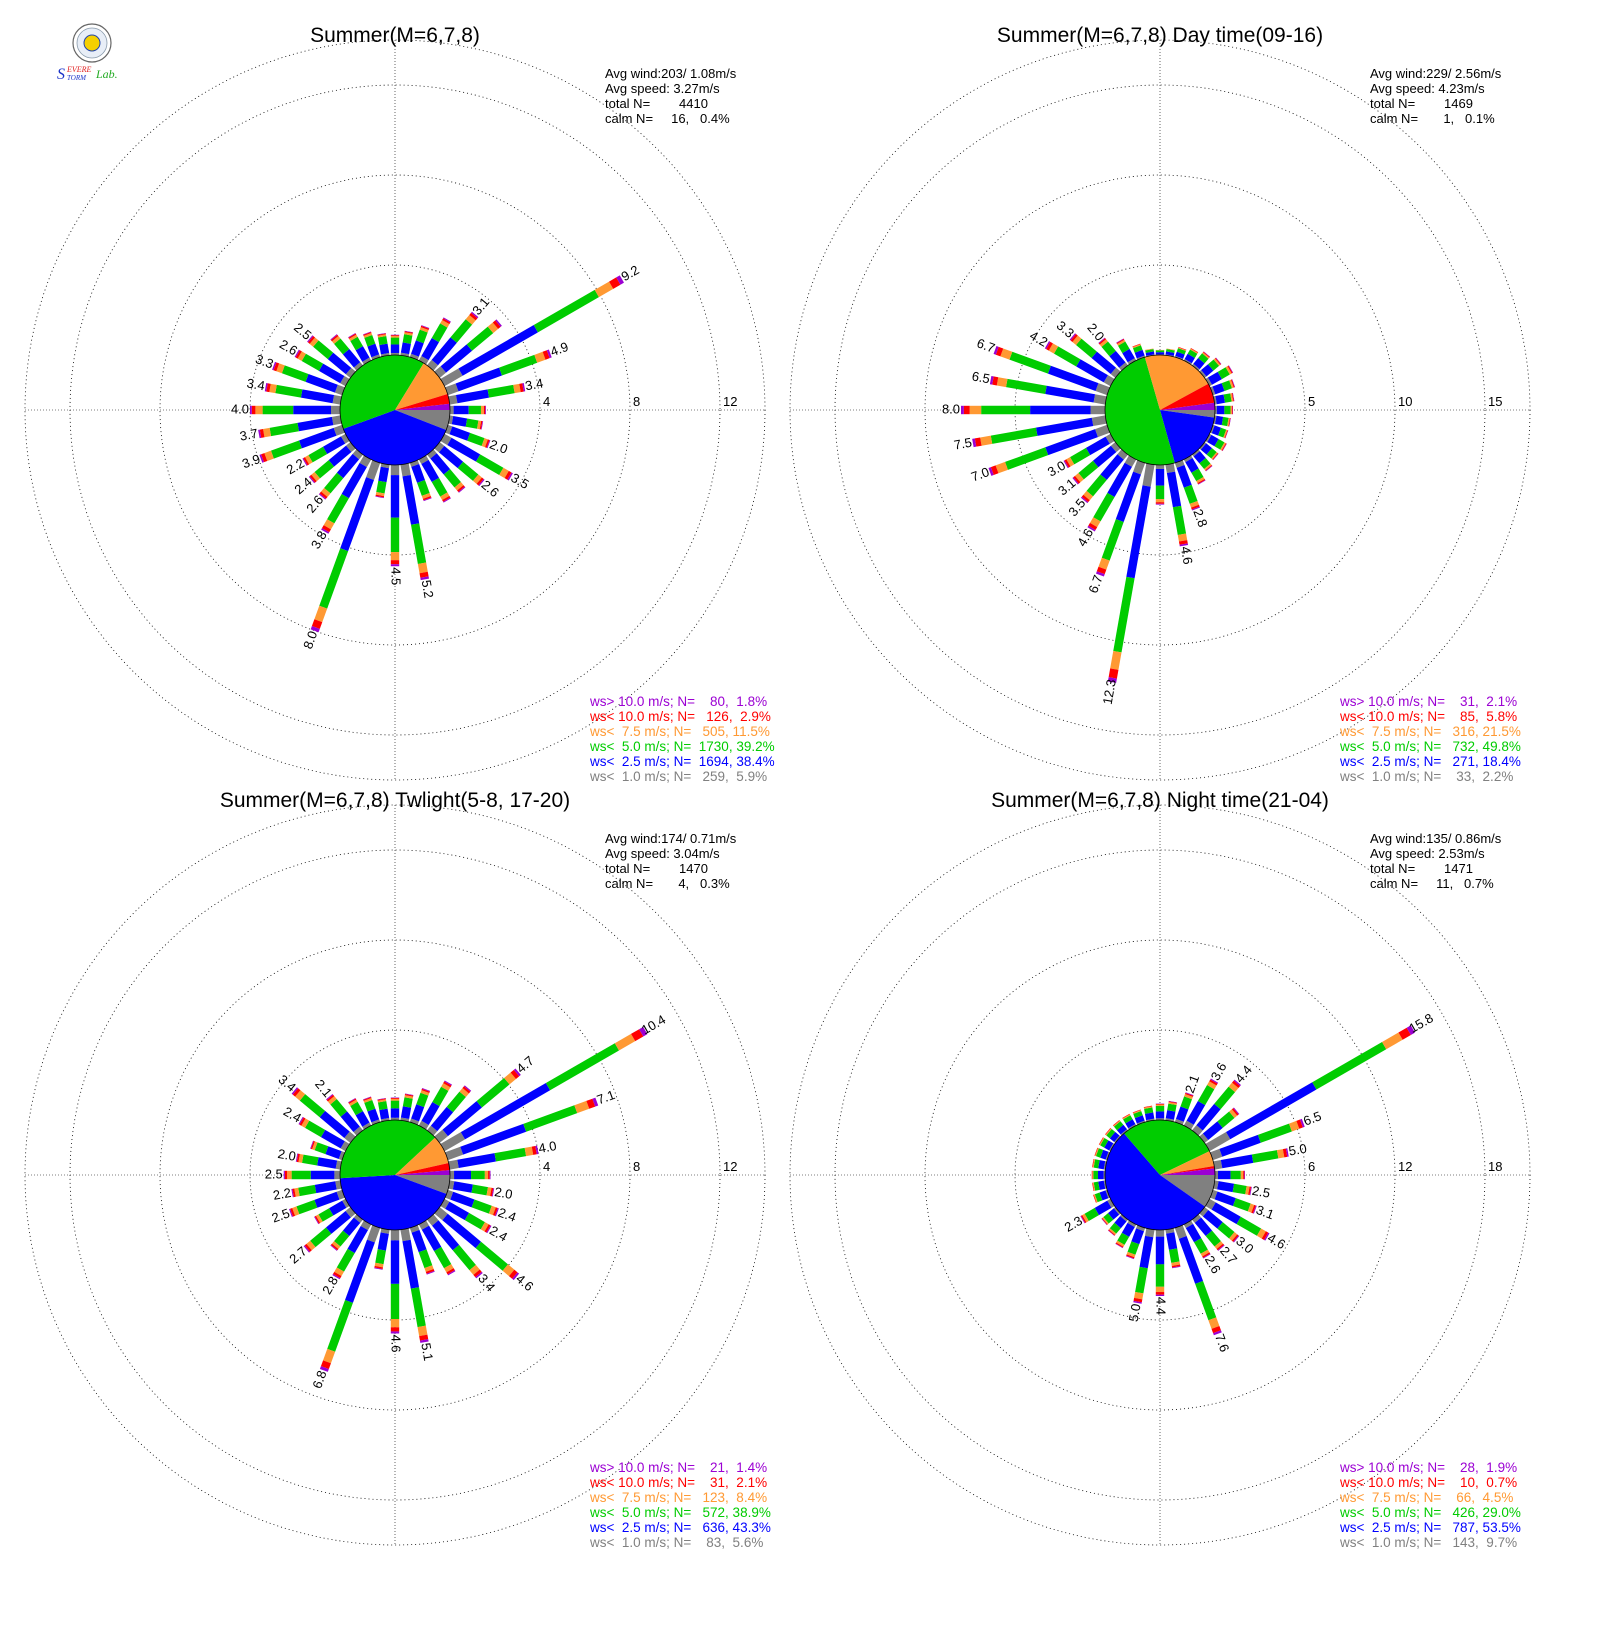  I want to click on legend-entry: ws< 5.0 m/s; N= 572, 38.9%, so click(680, 1512).